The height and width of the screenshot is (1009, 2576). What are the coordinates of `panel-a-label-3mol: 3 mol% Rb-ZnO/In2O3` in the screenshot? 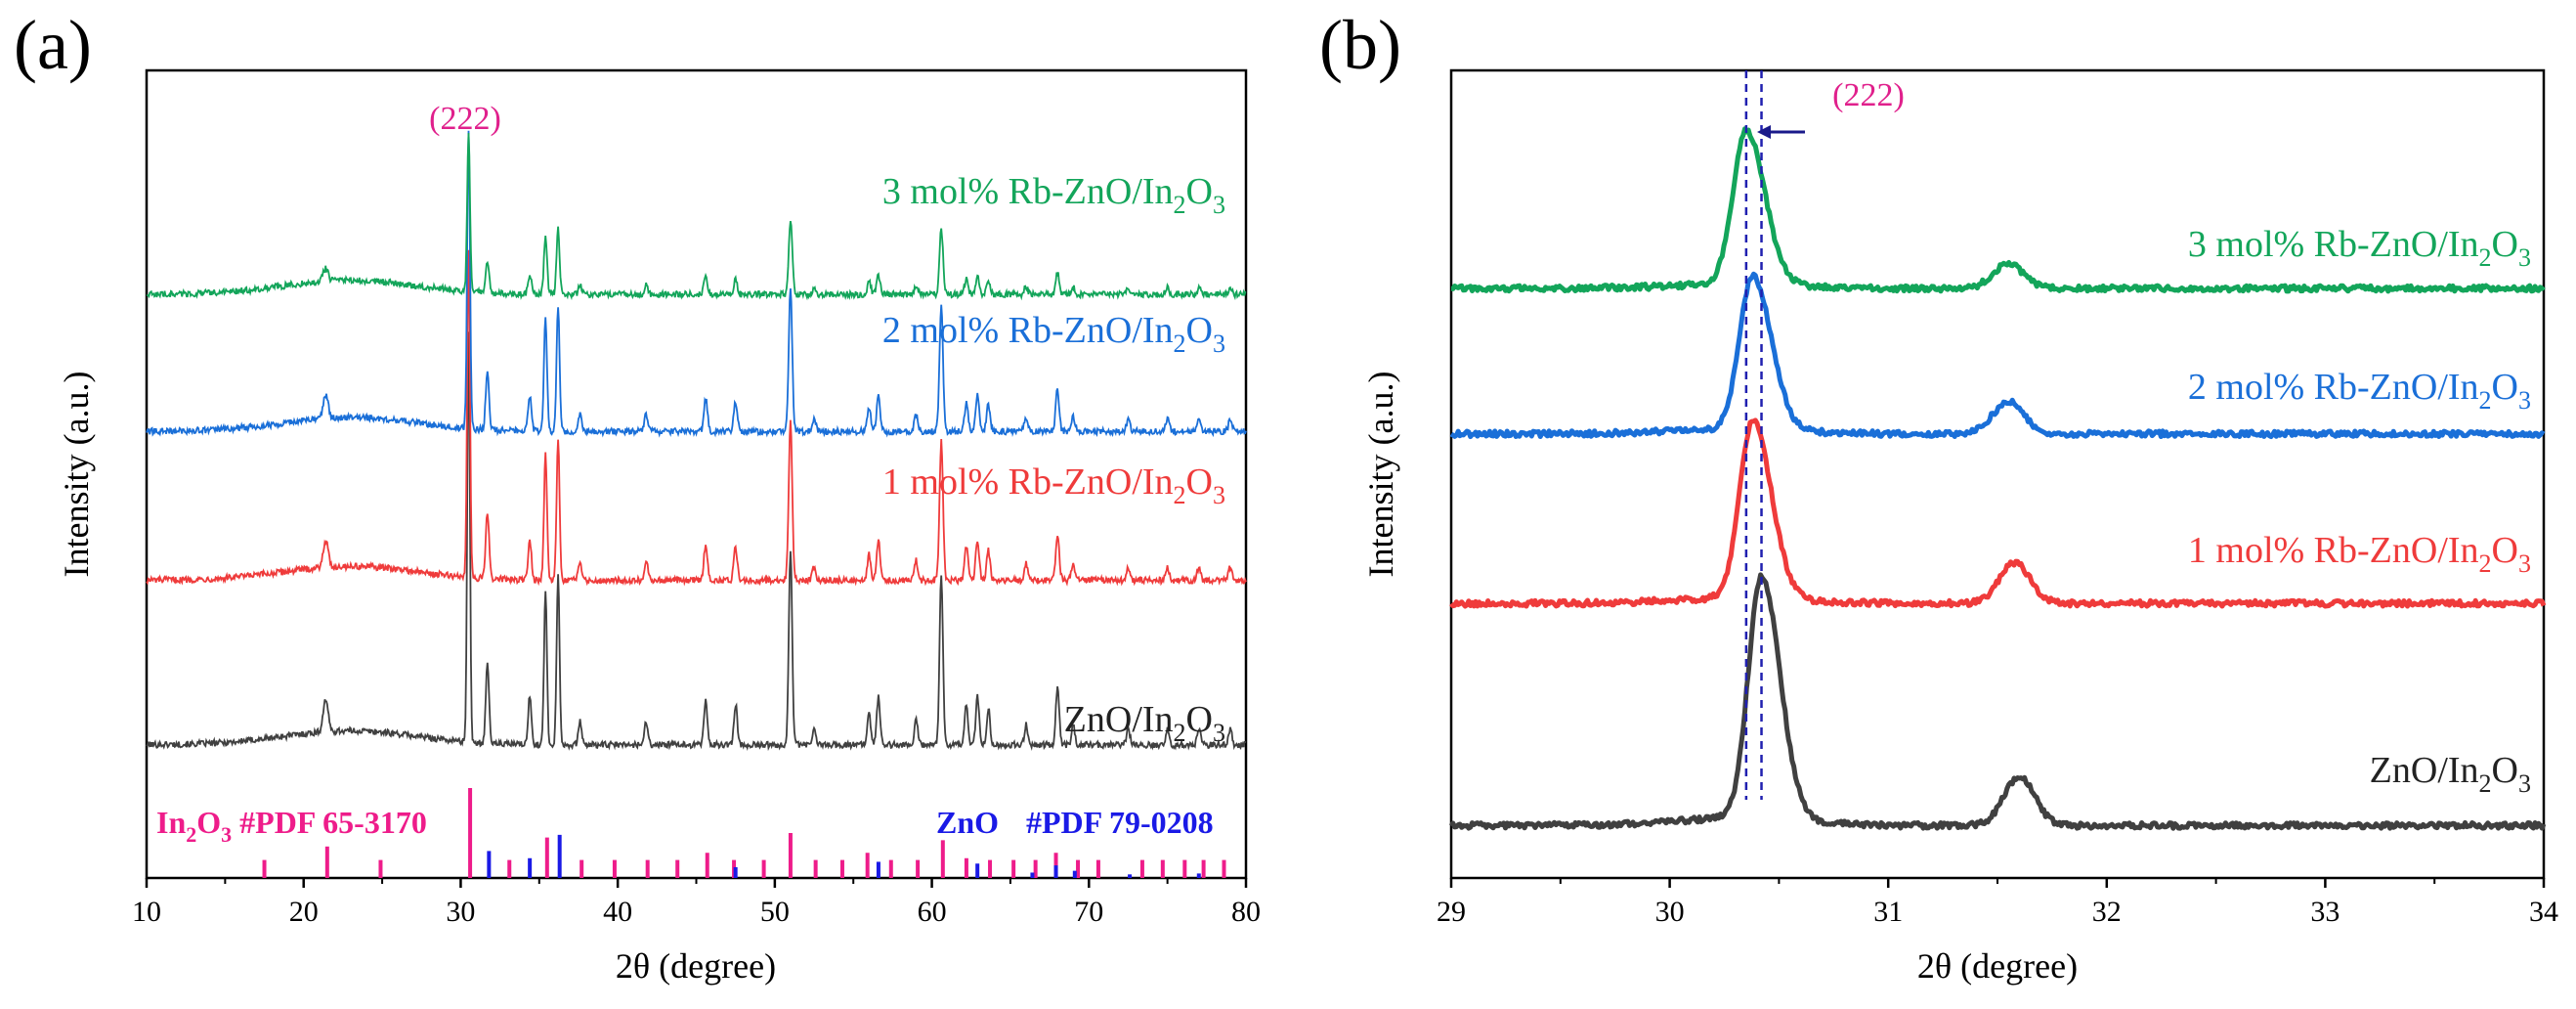 It's located at (1054, 195).